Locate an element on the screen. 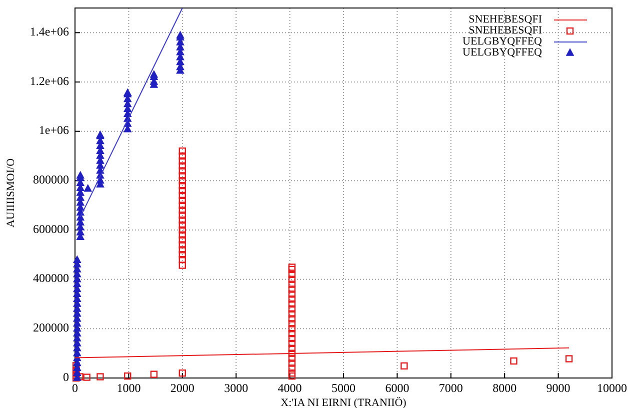 This screenshot has width=639, height=408. y-tick-label: 200000 is located at coordinates (51, 327).